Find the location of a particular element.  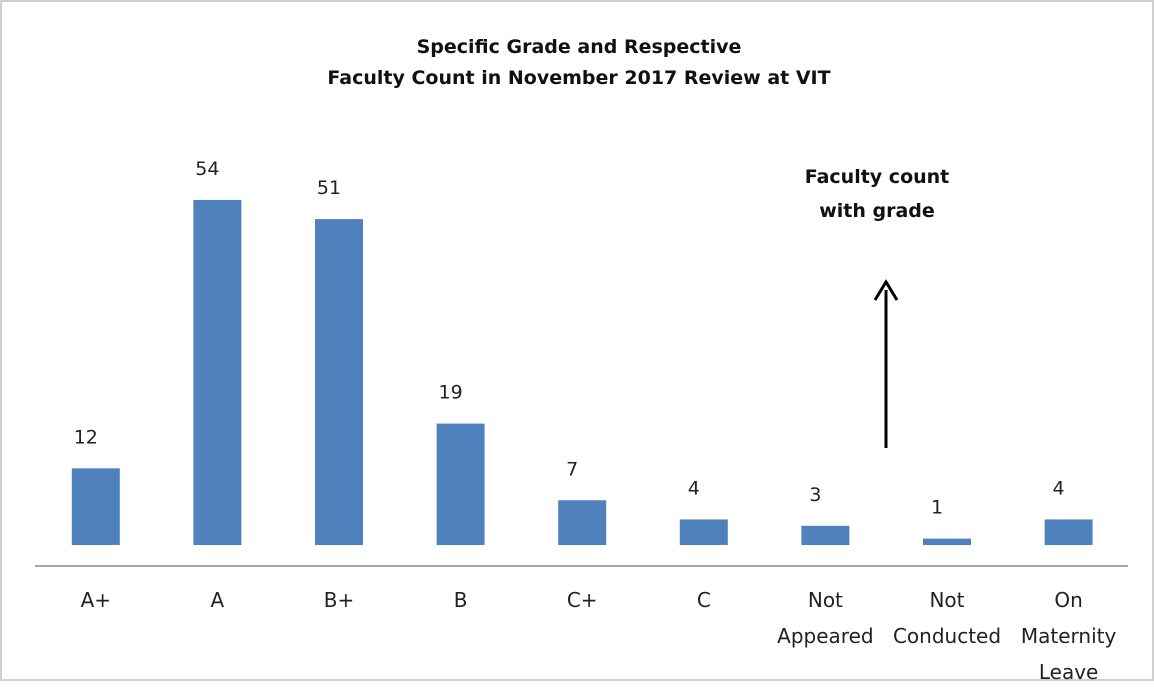

x-tick-label: B is located at coordinates (460, 600).